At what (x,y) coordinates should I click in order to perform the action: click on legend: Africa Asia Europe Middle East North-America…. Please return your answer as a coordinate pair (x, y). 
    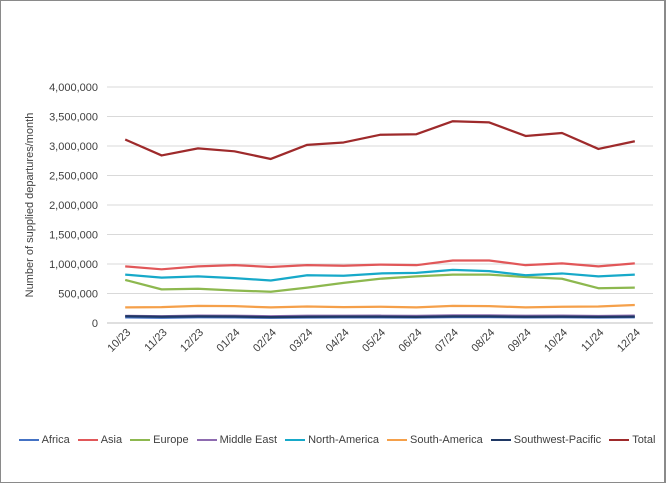
    Looking at the image, I should click on (336, 440).